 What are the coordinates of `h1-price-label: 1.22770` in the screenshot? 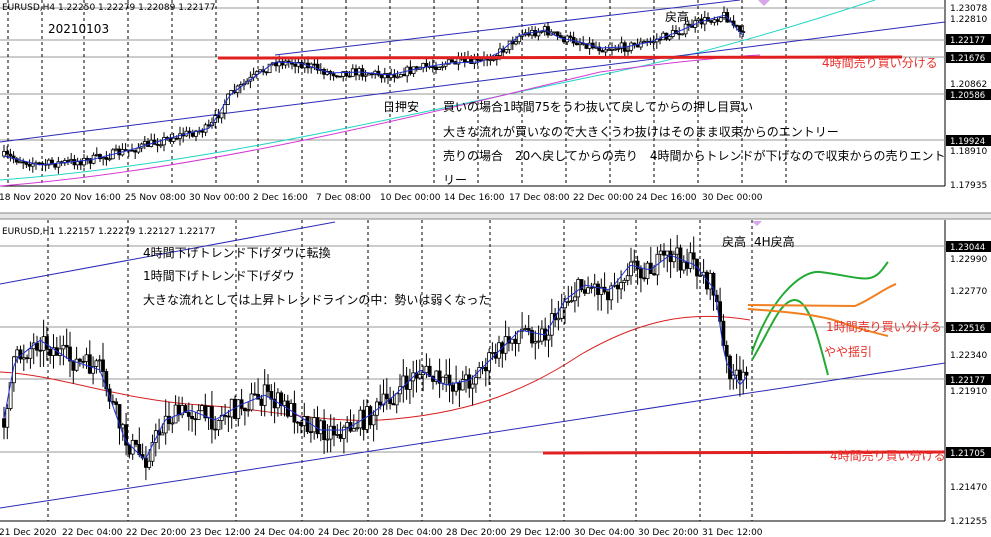 It's located at (968, 292).